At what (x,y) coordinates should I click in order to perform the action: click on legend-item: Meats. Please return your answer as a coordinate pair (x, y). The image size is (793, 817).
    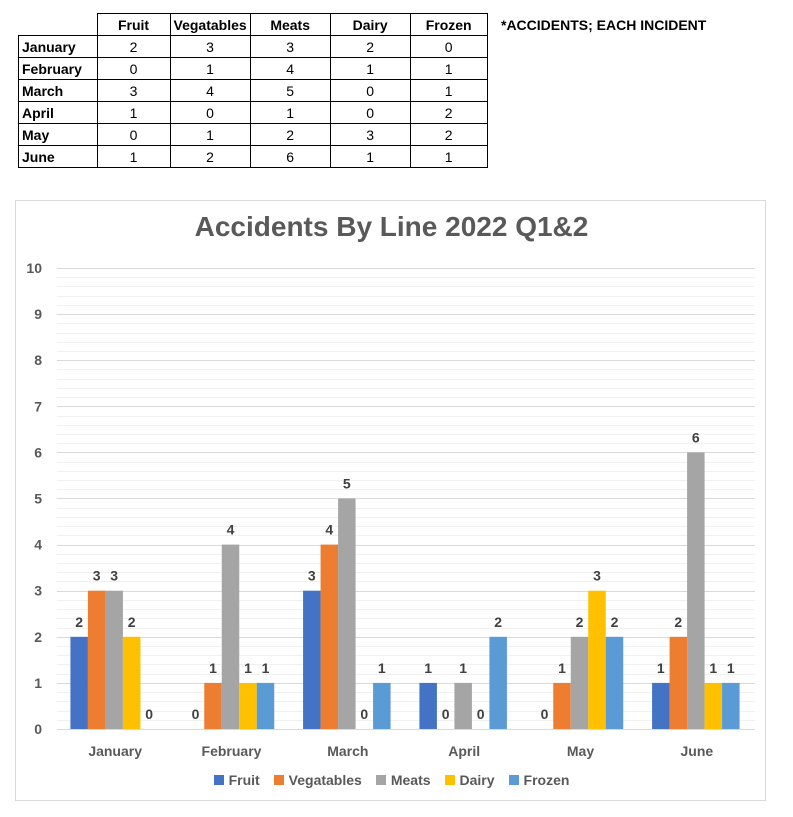
    Looking at the image, I should click on (403, 780).